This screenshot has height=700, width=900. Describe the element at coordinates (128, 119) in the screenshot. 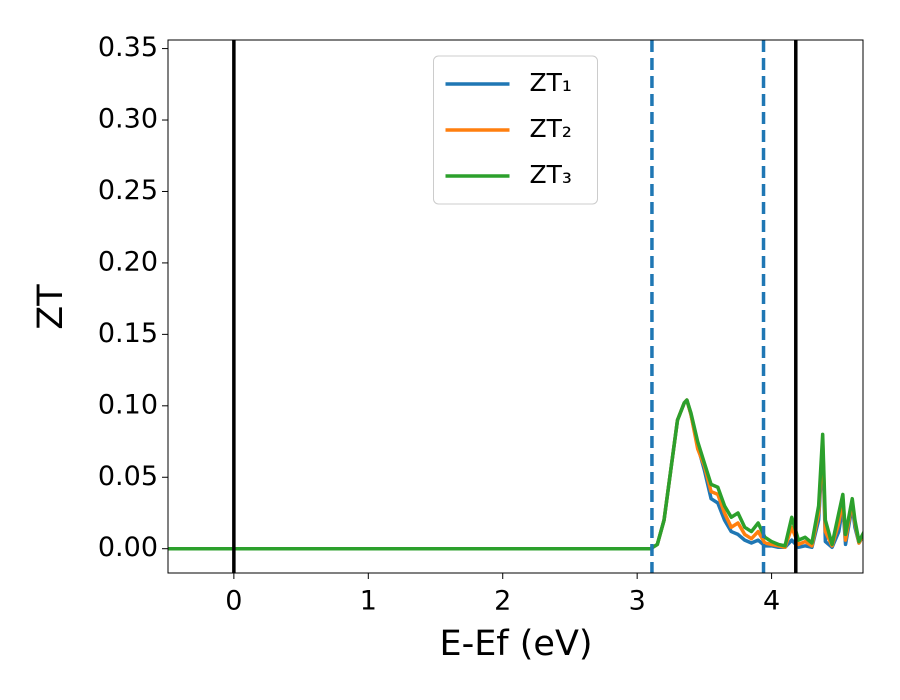

I see `y-tick-label: 0.30` at that location.